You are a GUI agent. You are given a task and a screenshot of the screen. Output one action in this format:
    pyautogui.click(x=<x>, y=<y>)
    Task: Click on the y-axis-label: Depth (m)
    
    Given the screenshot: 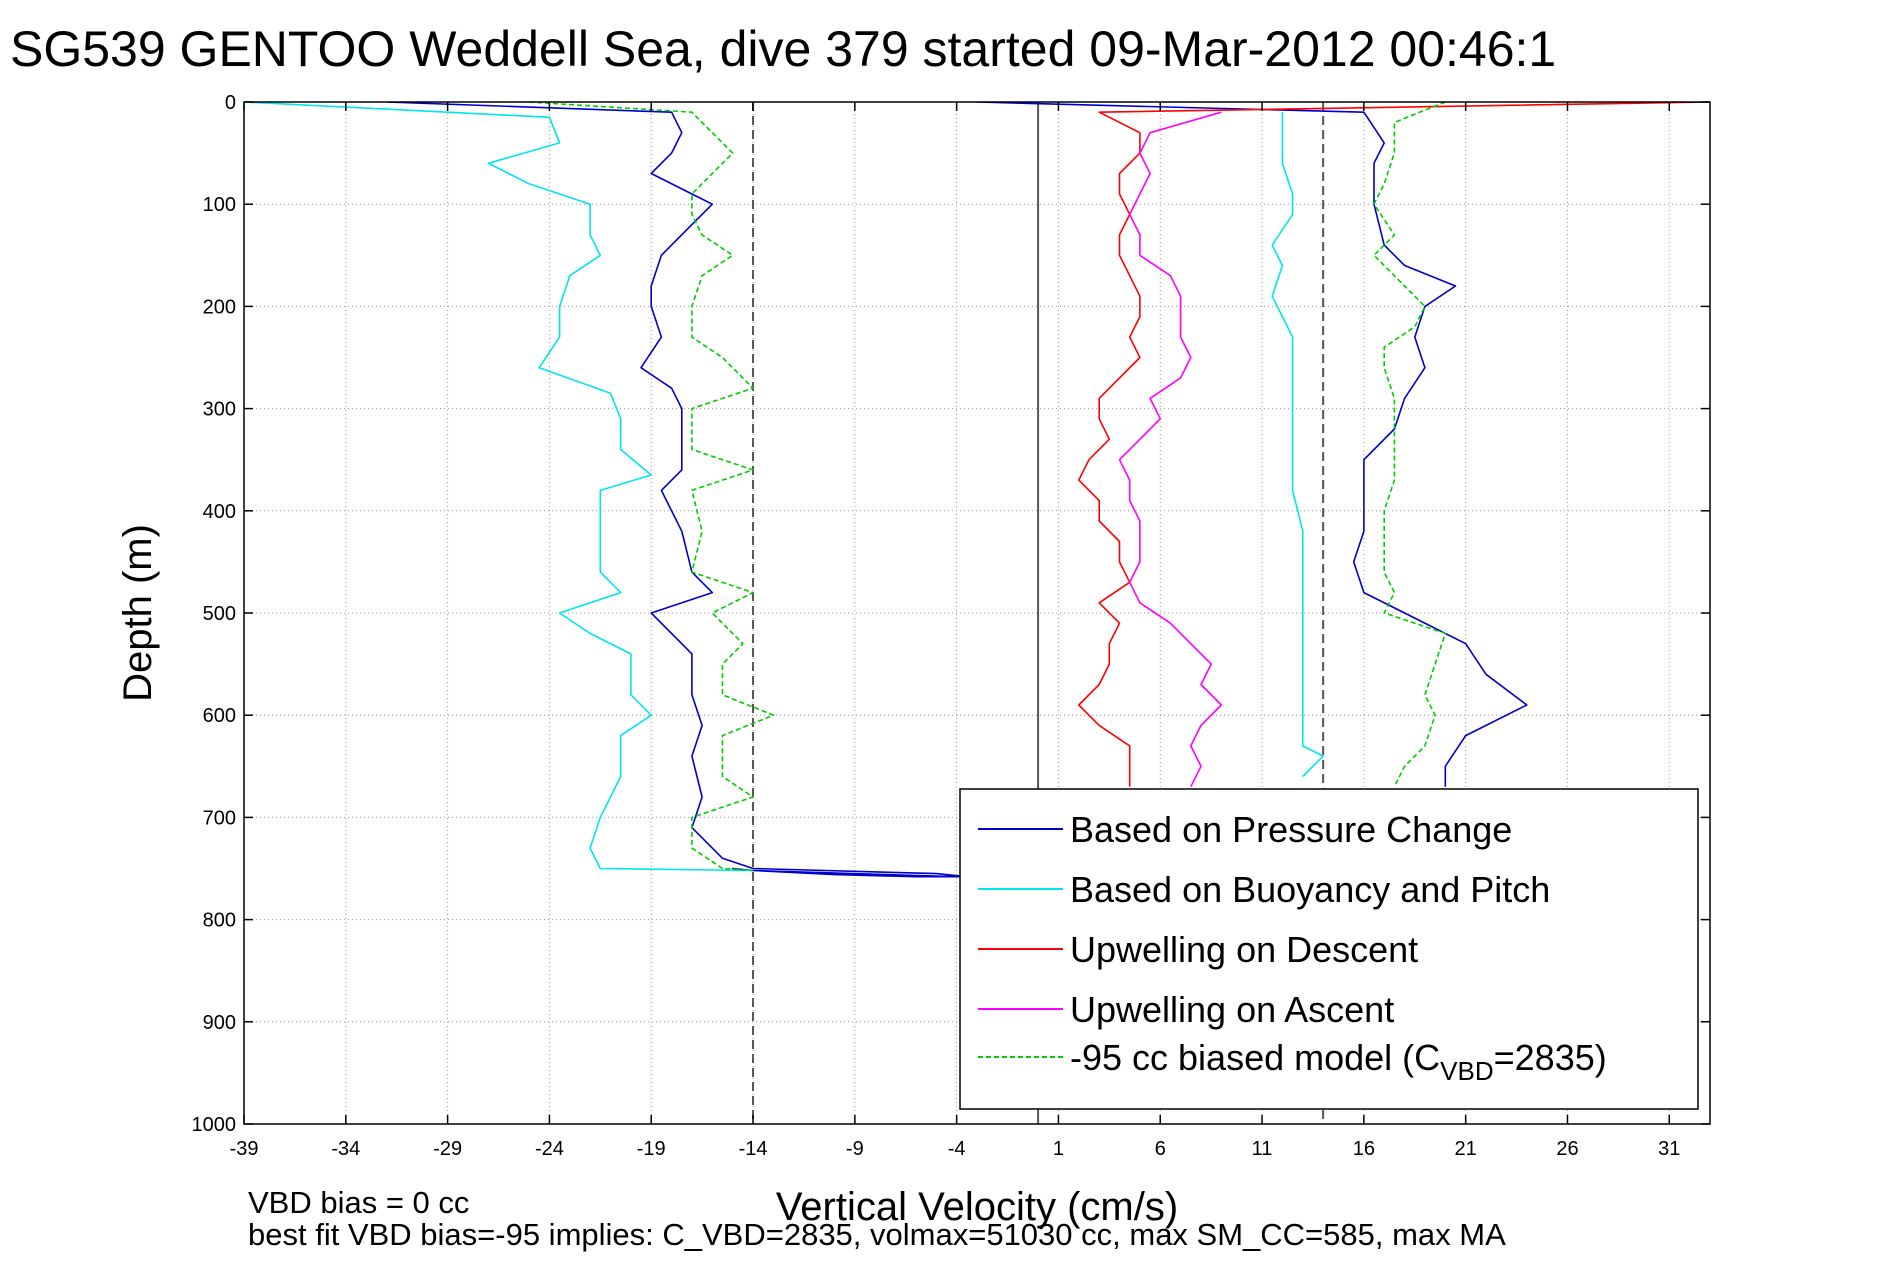 What is the action you would take?
    pyautogui.click(x=138, y=613)
    